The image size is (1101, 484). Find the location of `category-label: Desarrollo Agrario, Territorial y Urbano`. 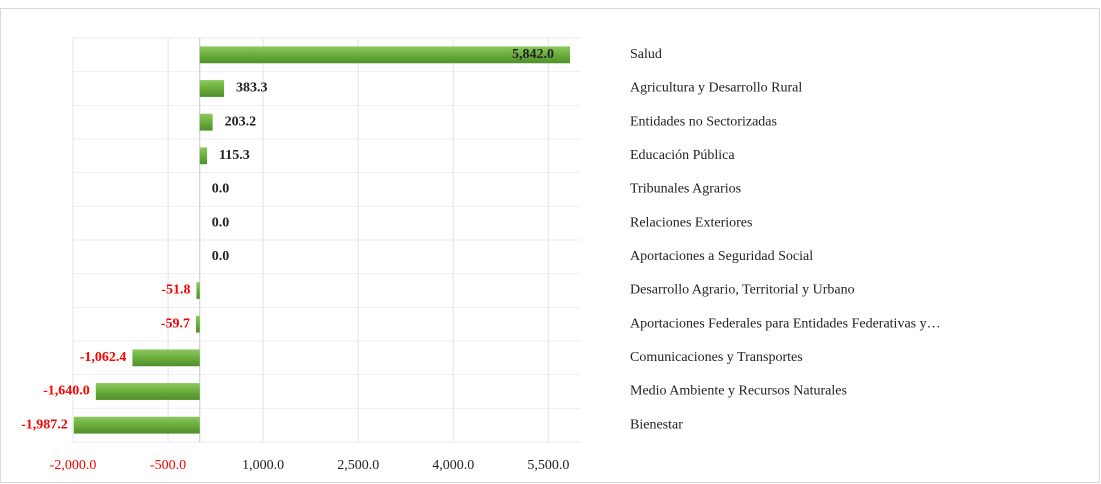

category-label: Desarrollo Agrario, Territorial y Urbano is located at coordinates (742, 290).